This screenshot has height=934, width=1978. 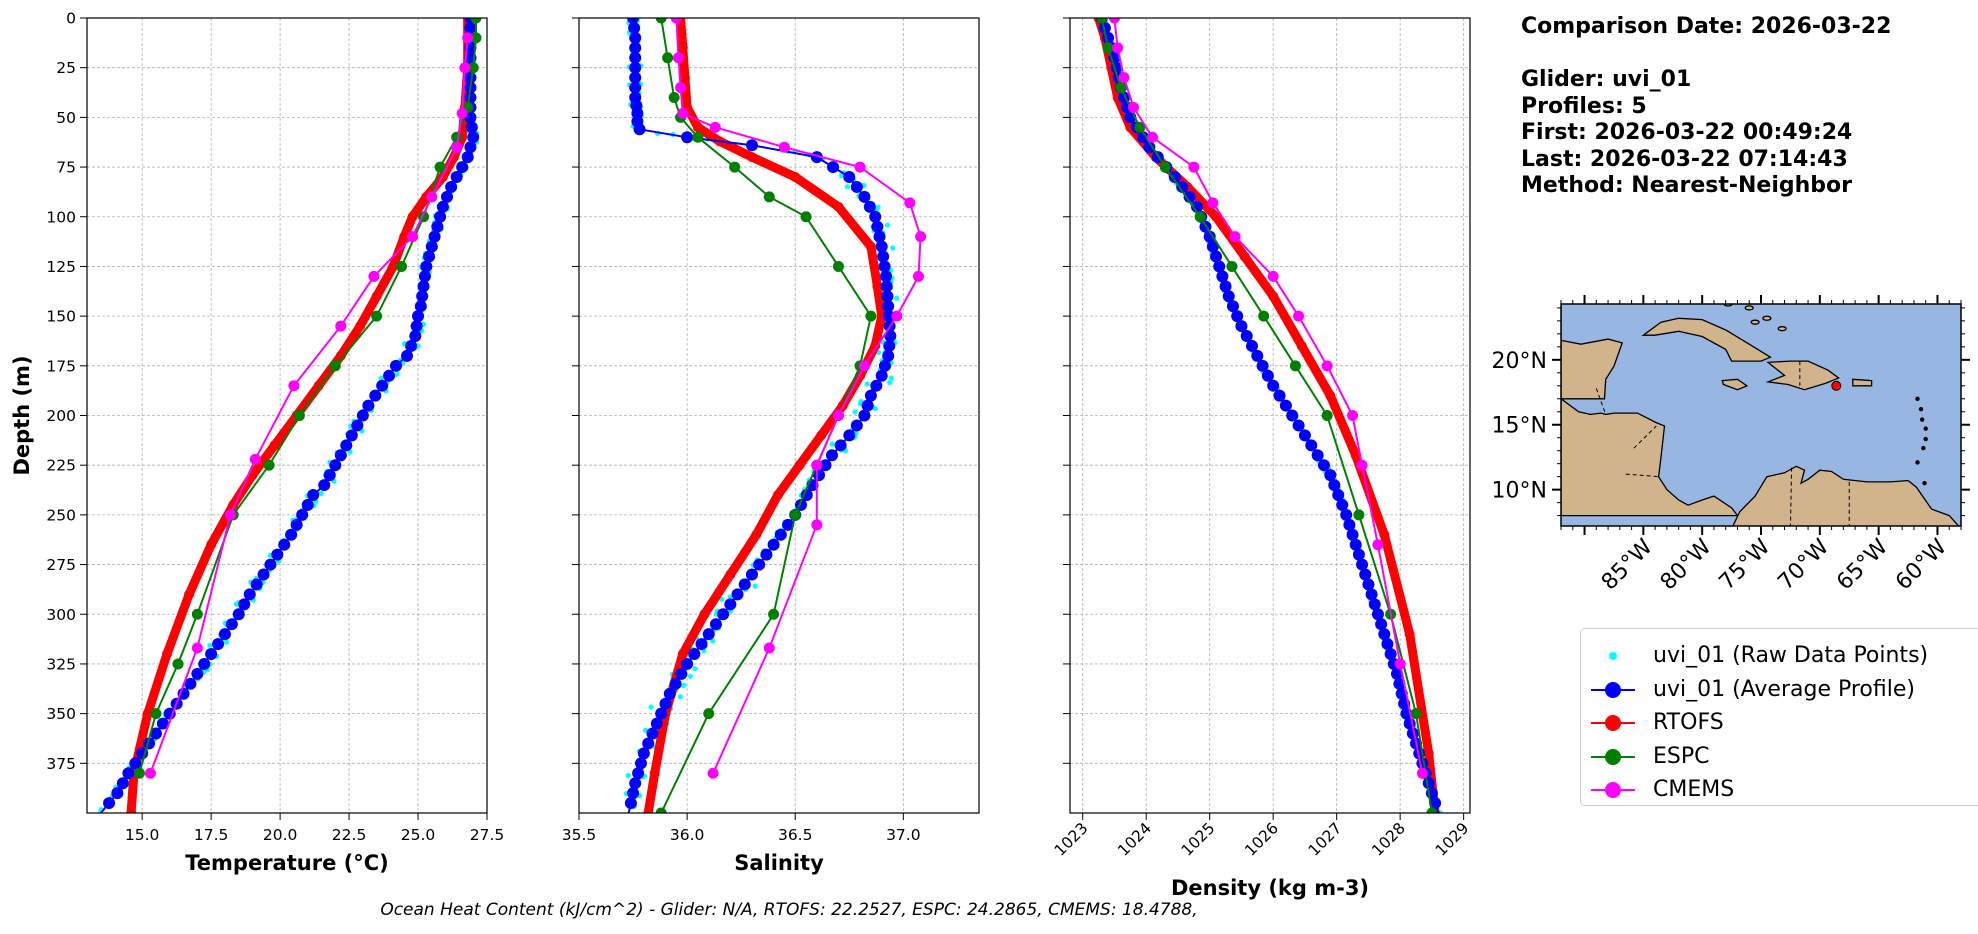 I want to click on lesser-antilles, so click(x=1925, y=428).